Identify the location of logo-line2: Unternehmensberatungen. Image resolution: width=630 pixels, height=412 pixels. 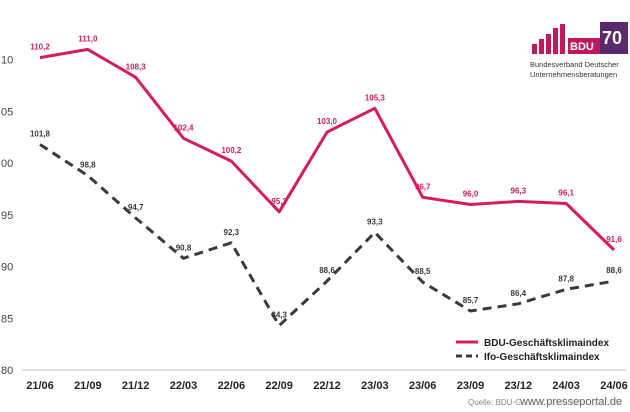
(574, 74).